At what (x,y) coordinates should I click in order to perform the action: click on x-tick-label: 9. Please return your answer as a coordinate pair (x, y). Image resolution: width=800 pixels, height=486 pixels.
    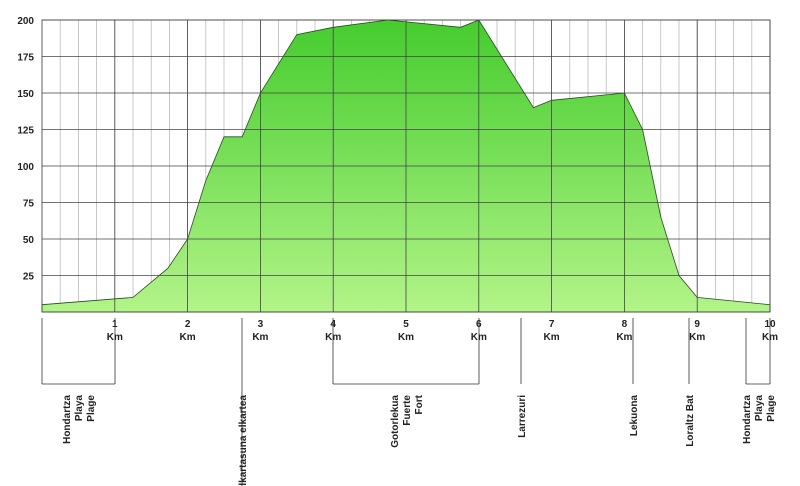
    Looking at the image, I should click on (697, 324).